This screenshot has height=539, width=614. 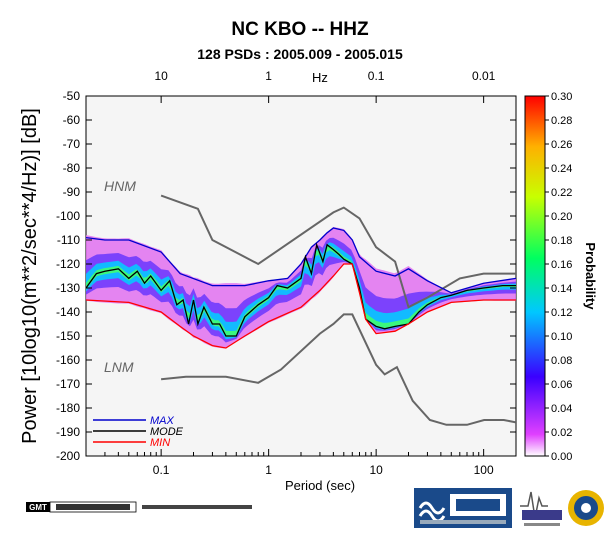 I want to click on y-tick-label: -140, so click(x=68, y=312).